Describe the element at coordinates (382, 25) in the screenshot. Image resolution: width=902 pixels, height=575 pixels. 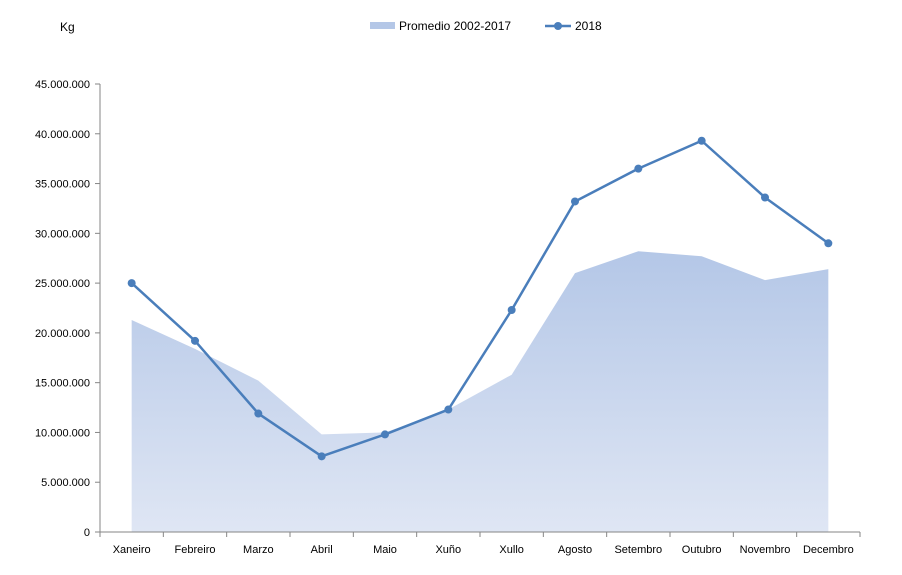
I see `legend-area-swatch` at that location.